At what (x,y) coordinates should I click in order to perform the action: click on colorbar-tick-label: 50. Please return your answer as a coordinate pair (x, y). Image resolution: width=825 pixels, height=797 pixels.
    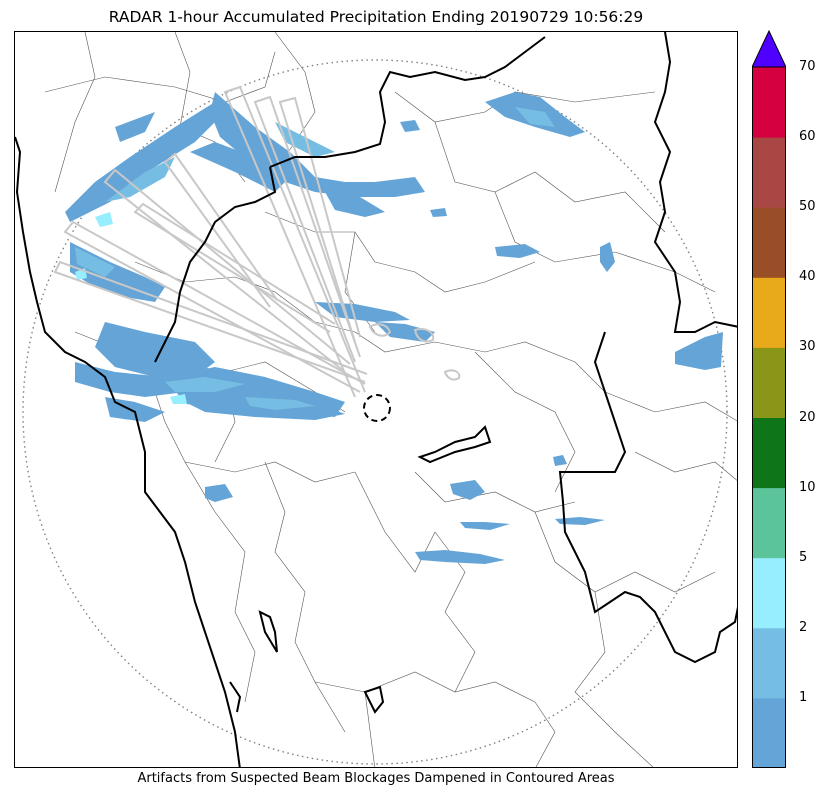
    Looking at the image, I should click on (807, 207).